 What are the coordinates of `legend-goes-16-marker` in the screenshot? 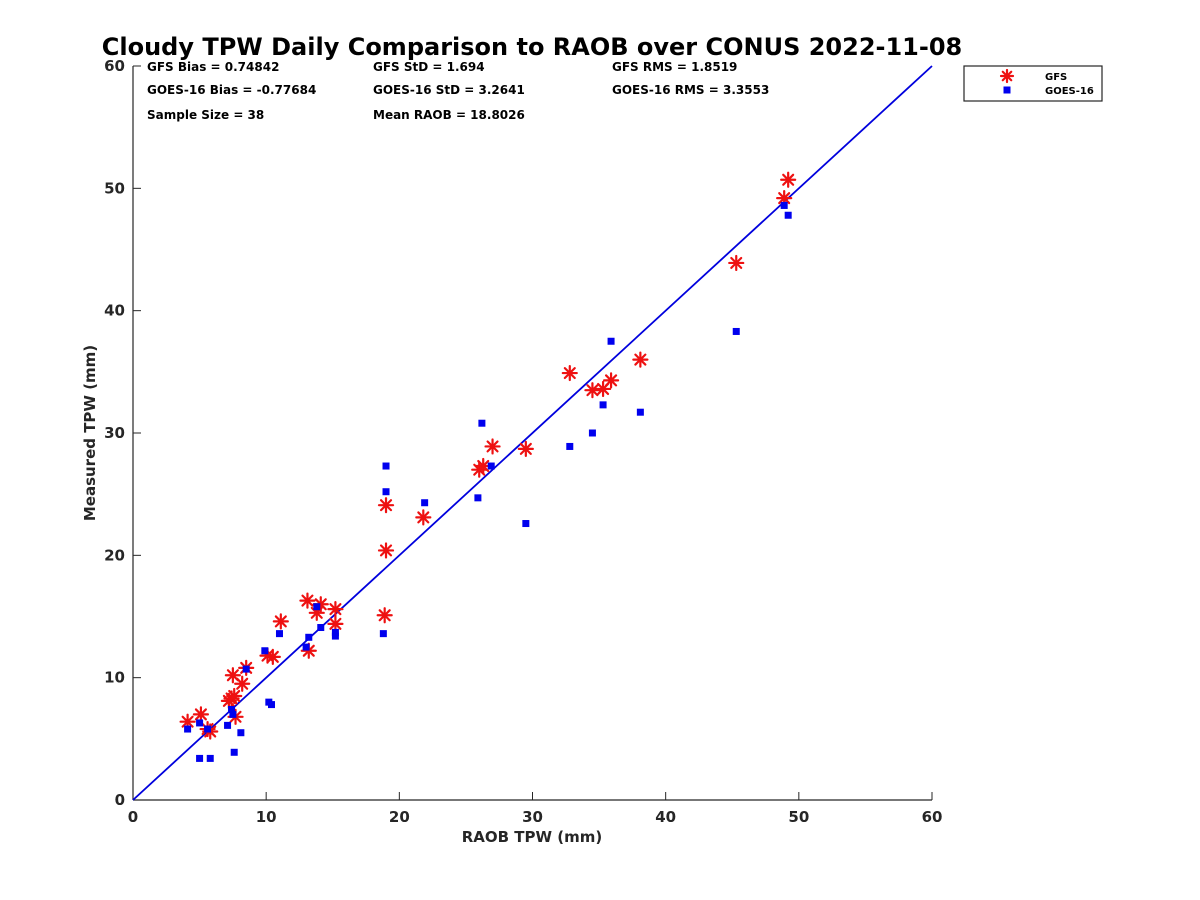 It's located at (1007, 90).